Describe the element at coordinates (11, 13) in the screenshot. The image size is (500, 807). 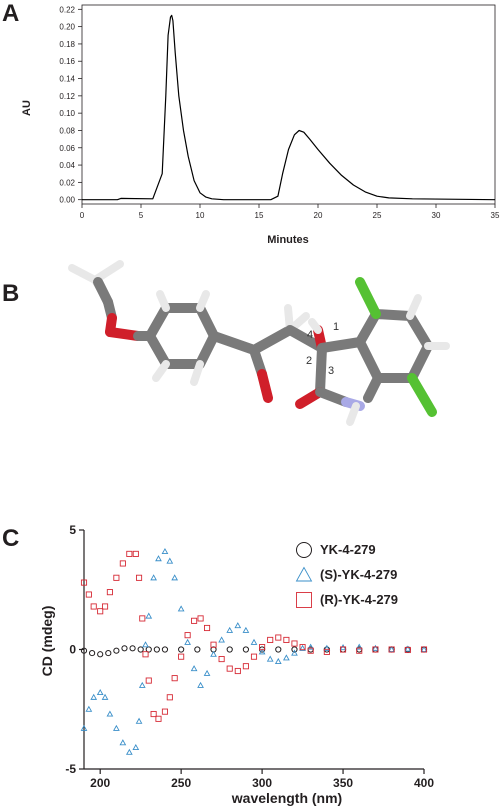
I see `panel-a-label: A` at that location.